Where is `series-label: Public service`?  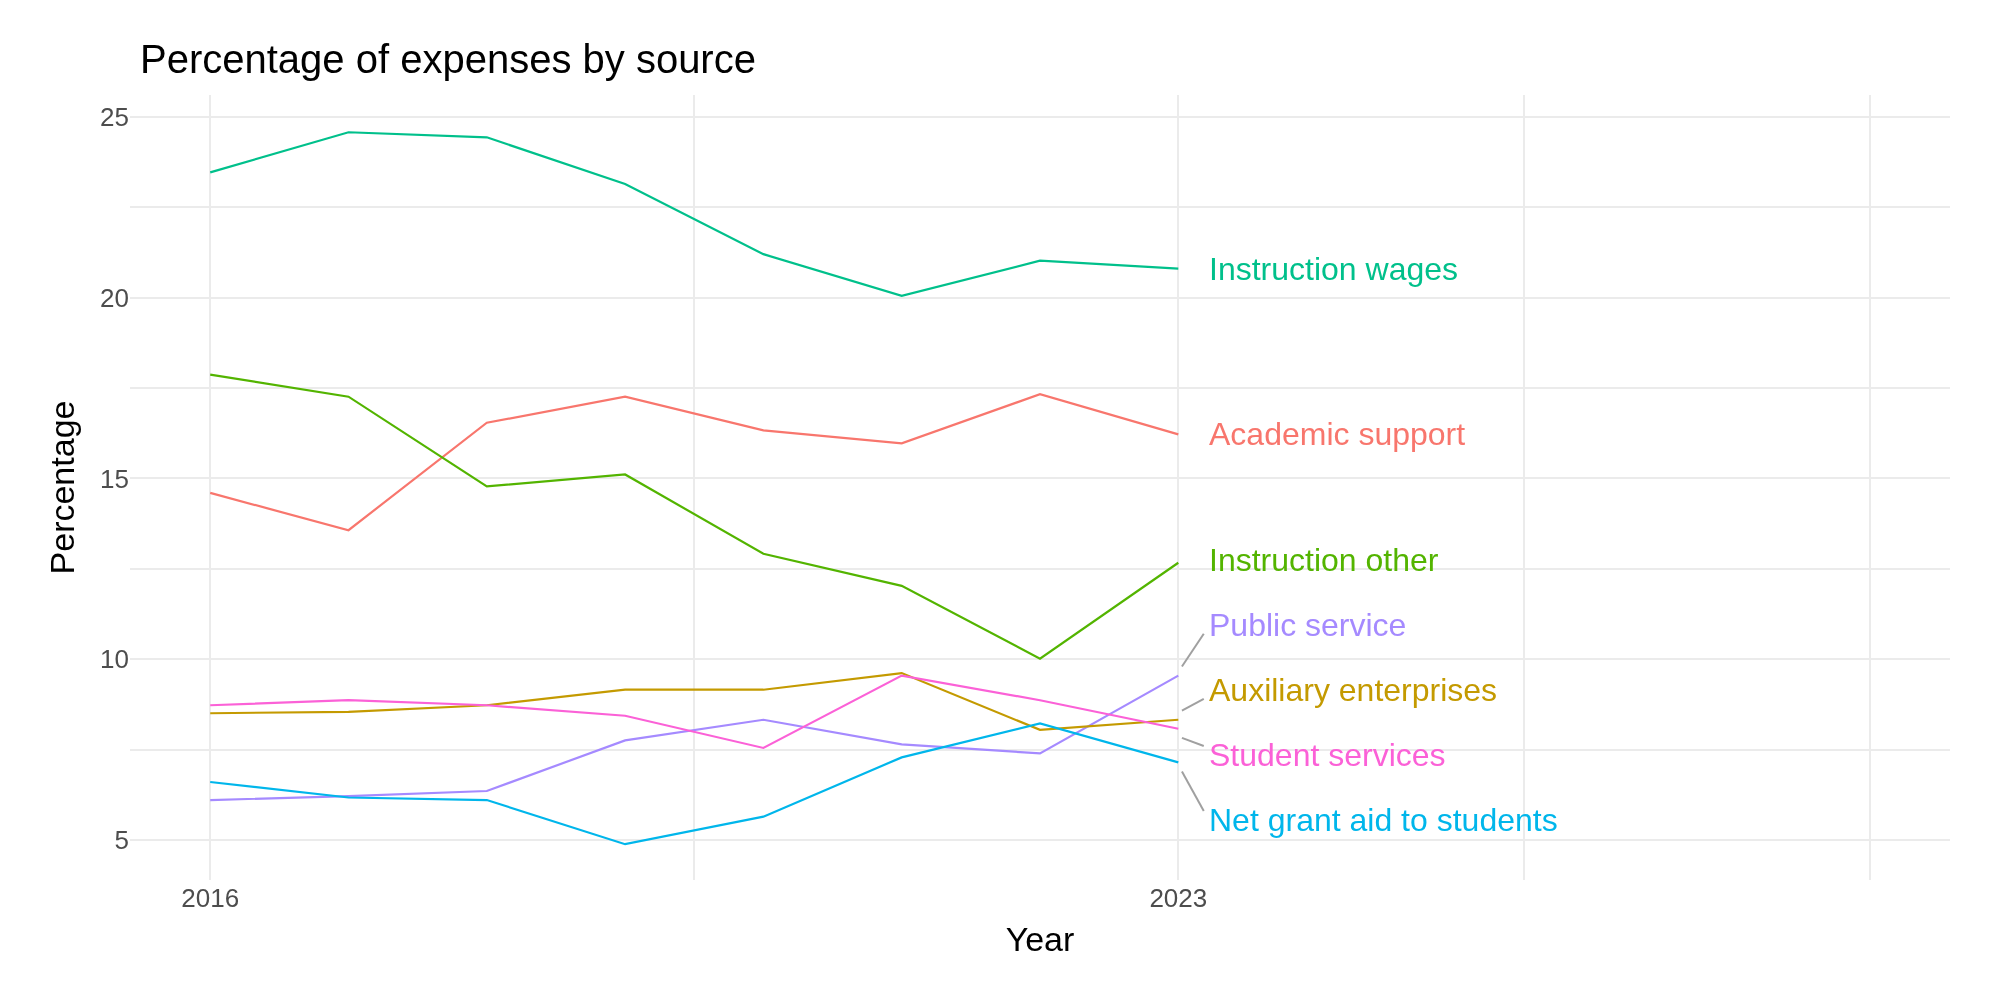
series-label: Public service is located at coordinates (1308, 625).